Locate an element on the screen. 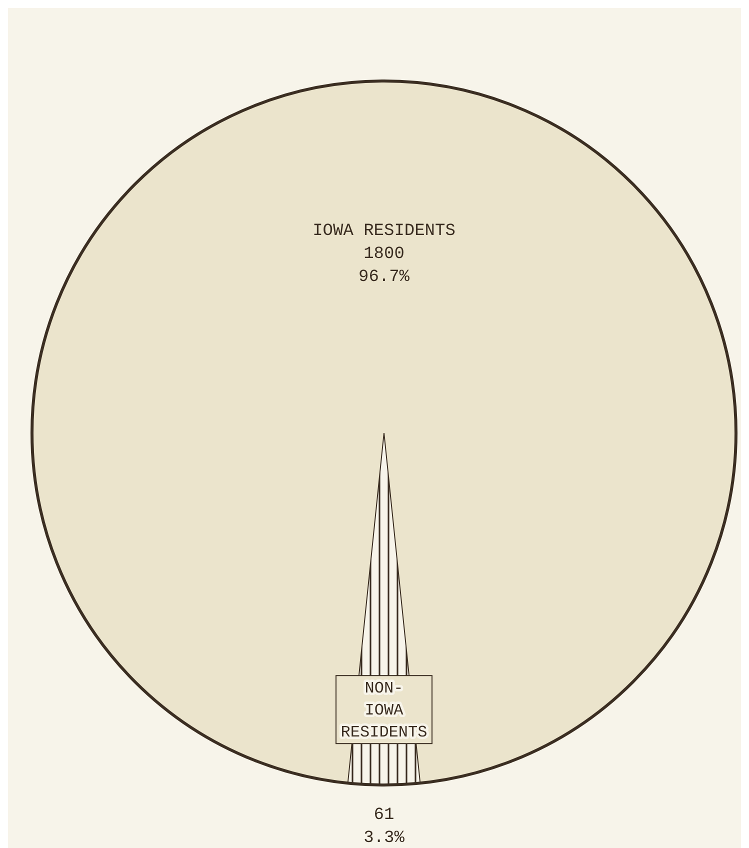 The height and width of the screenshot is (848, 749). data-label: 1800 96.7% is located at coordinates (384, 266).